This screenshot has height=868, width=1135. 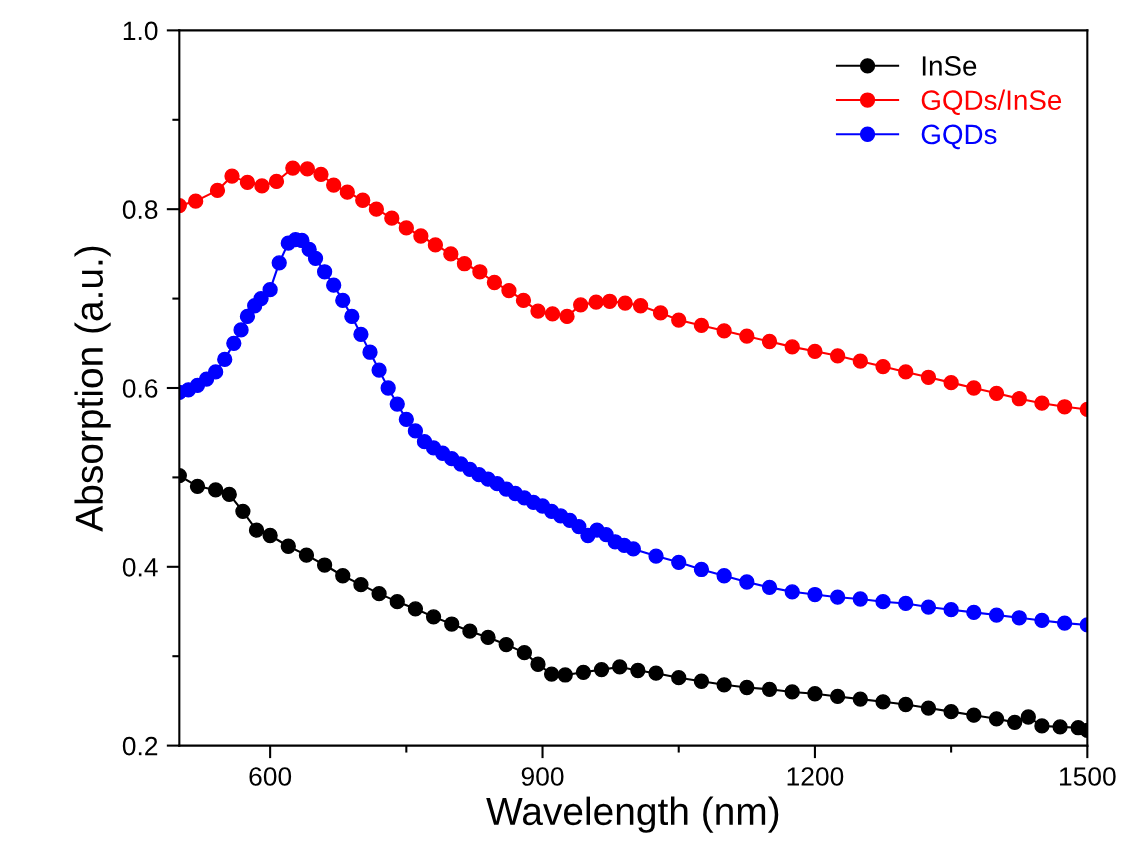 What do you see at coordinates (140, 31) in the screenshot?
I see `y-tick-label: 1.0` at bounding box center [140, 31].